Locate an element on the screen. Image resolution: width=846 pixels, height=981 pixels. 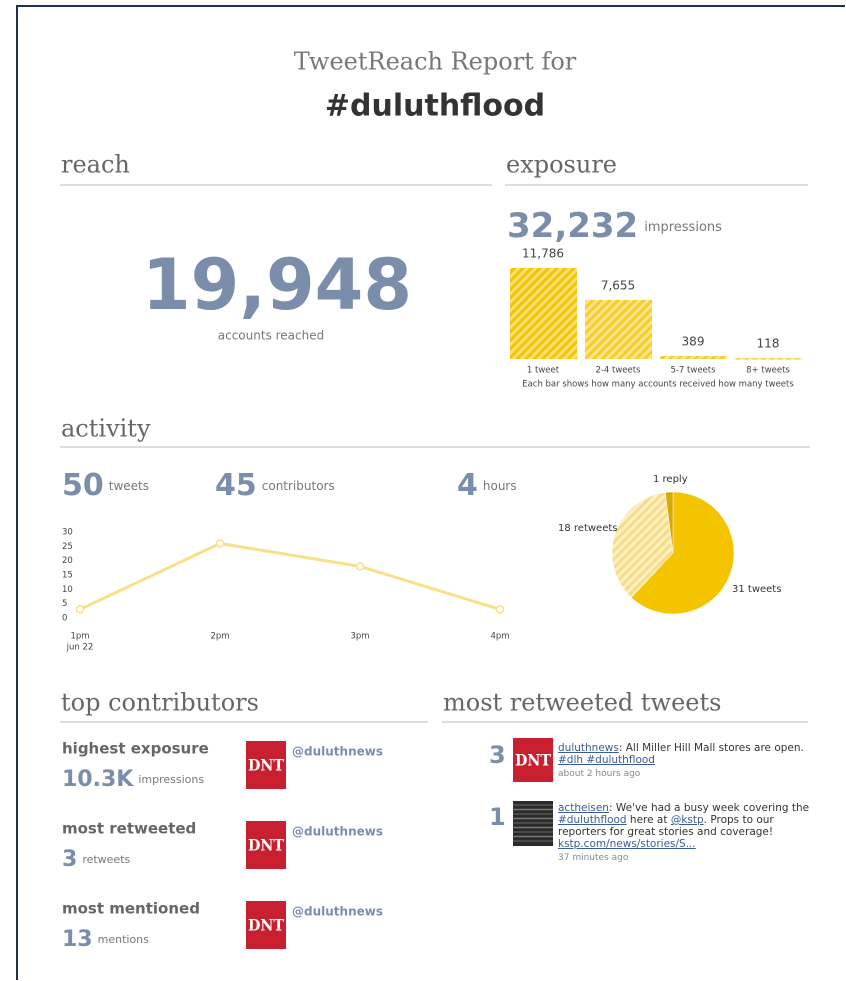
y-tick-label: 5 is located at coordinates (64, 604).